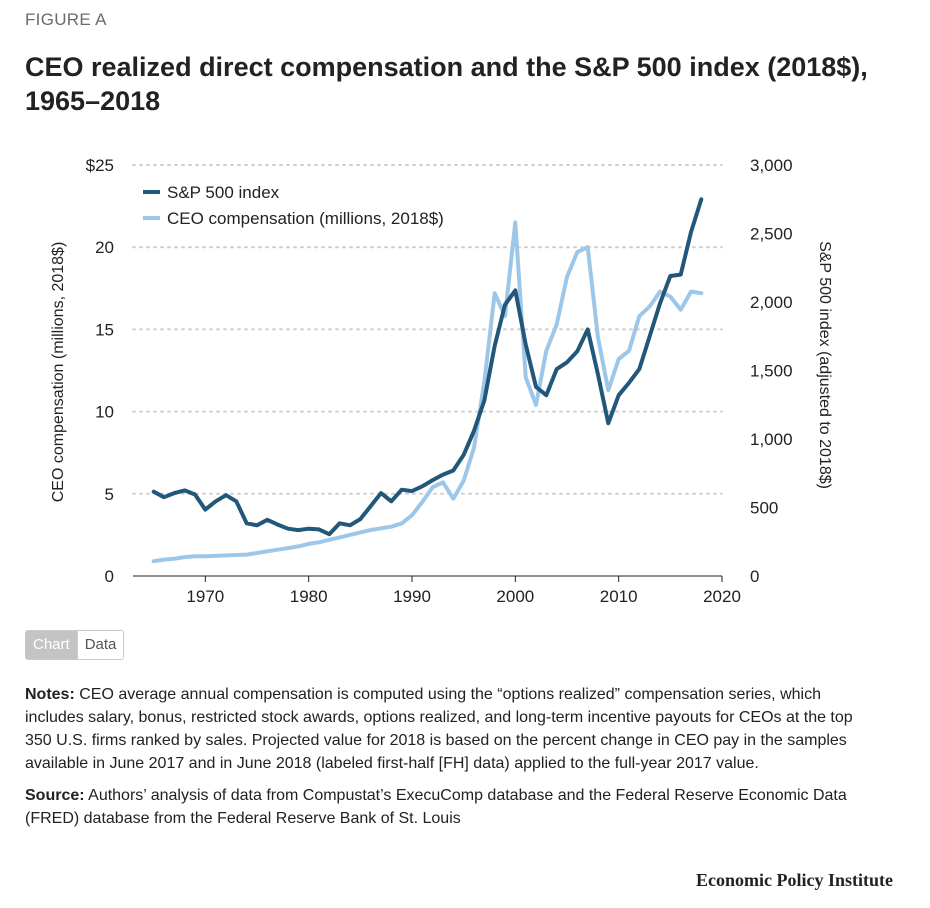  What do you see at coordinates (223, 192) in the screenshot?
I see `legend-label: S&P 500 index` at bounding box center [223, 192].